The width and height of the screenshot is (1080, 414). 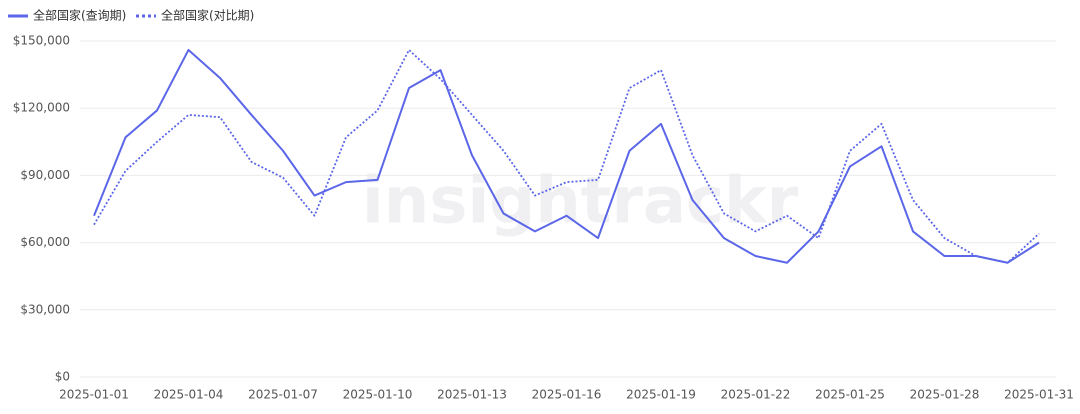 What do you see at coordinates (661, 395) in the screenshot?
I see `x-tick-label: 2025-01-19` at bounding box center [661, 395].